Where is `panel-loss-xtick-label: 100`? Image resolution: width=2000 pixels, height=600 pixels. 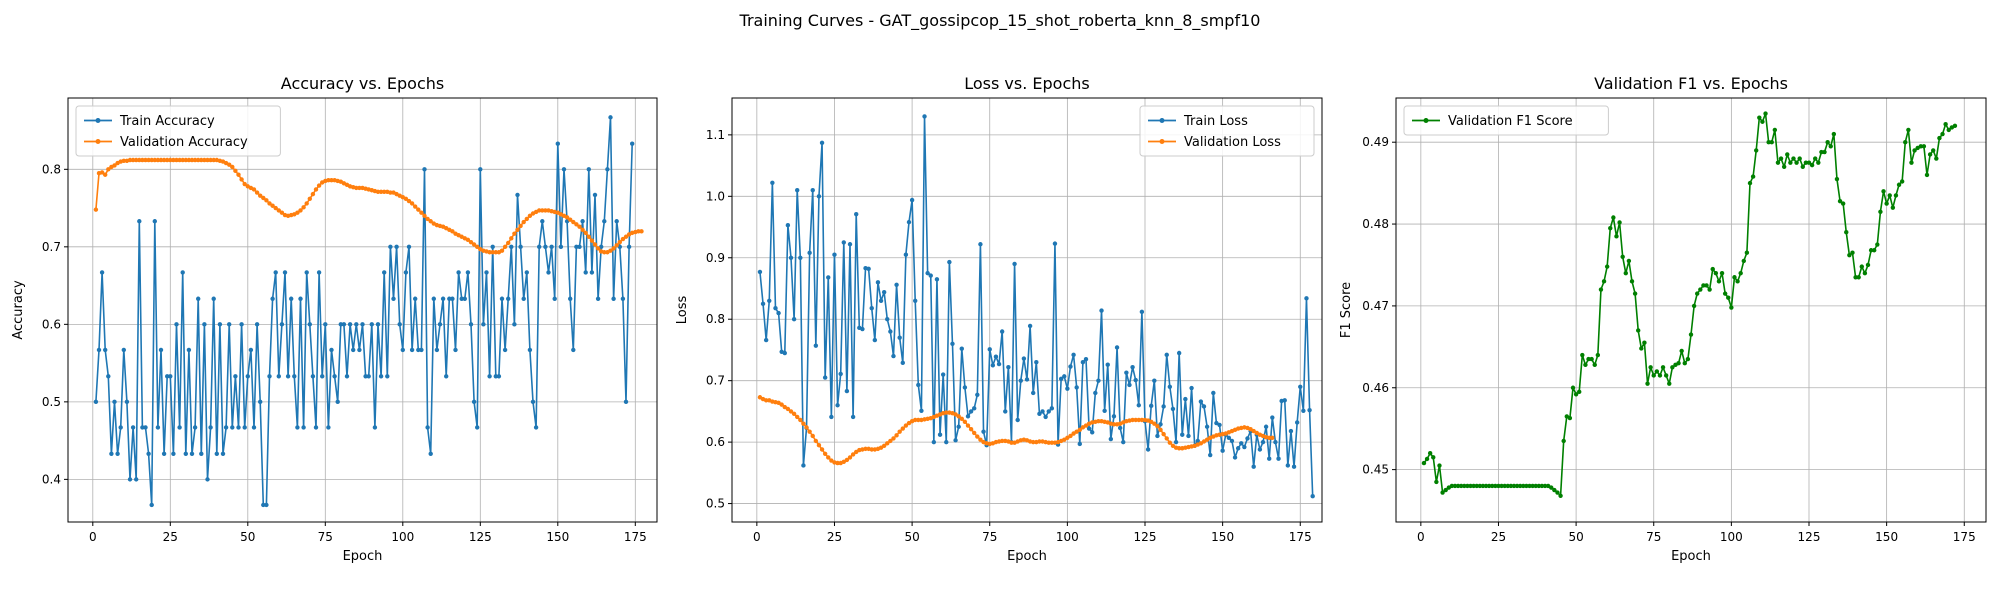 panel-loss-xtick-label: 100 is located at coordinates (1067, 537).